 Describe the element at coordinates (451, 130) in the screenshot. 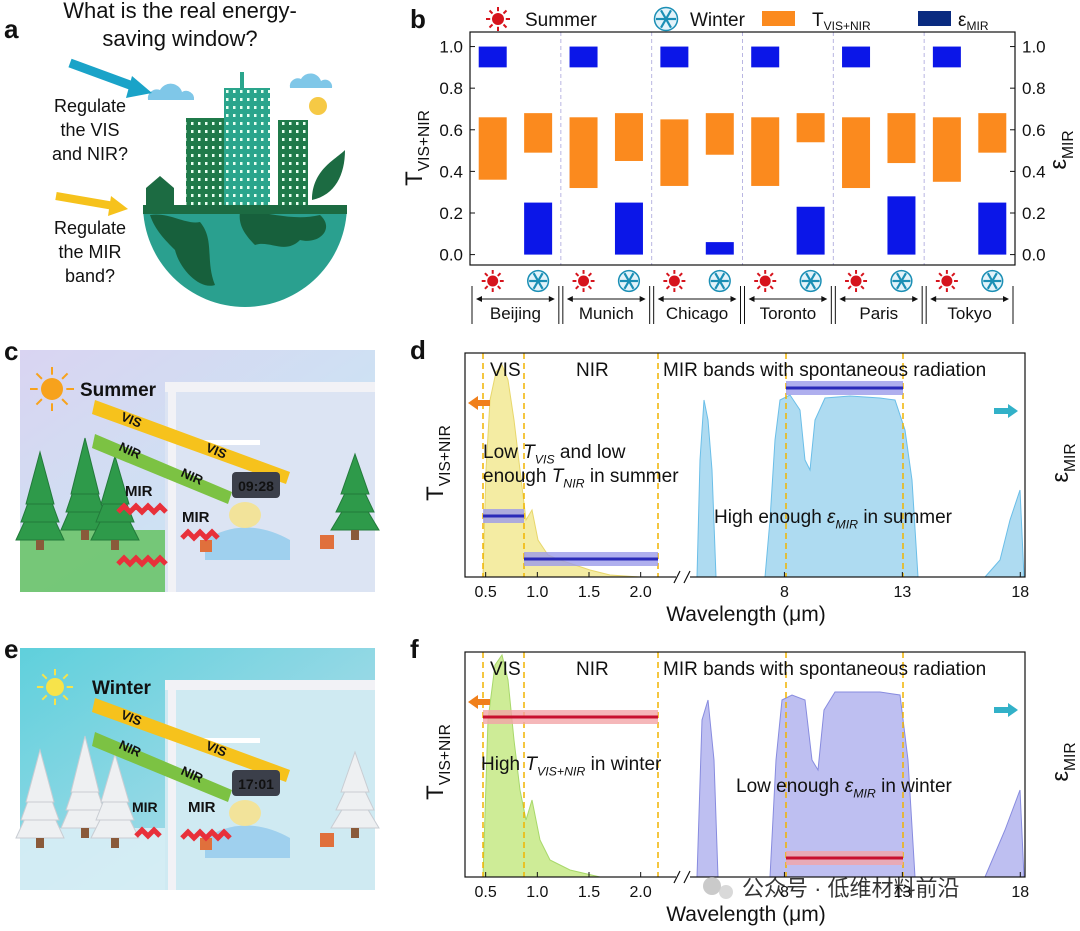

I see `y-tick-label: 0.6` at that location.